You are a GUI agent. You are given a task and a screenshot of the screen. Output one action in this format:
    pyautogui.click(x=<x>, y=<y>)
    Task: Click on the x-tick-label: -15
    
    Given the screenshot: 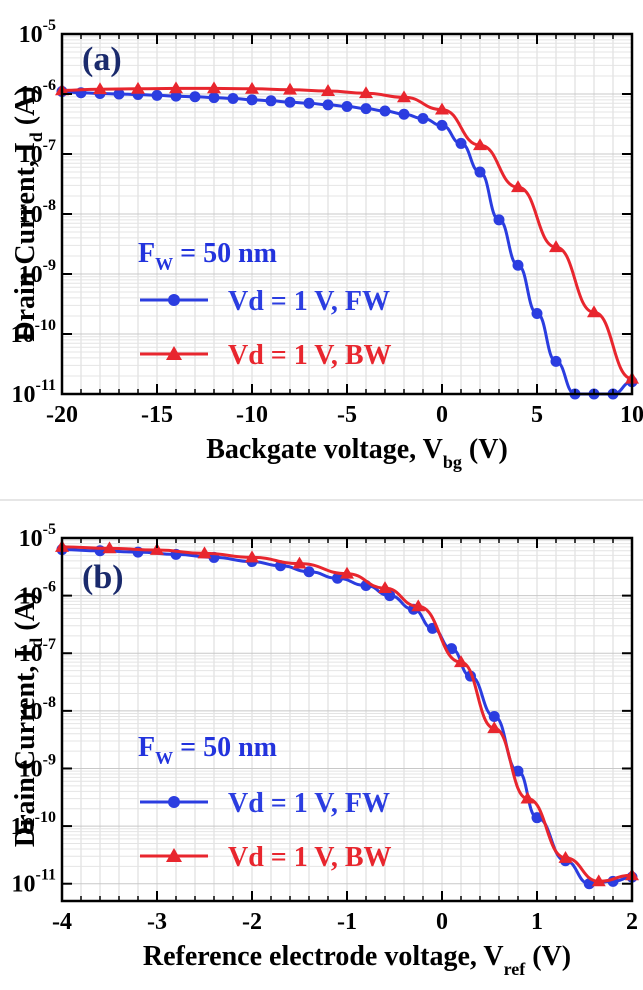 What is the action you would take?
    pyautogui.click(x=157, y=415)
    